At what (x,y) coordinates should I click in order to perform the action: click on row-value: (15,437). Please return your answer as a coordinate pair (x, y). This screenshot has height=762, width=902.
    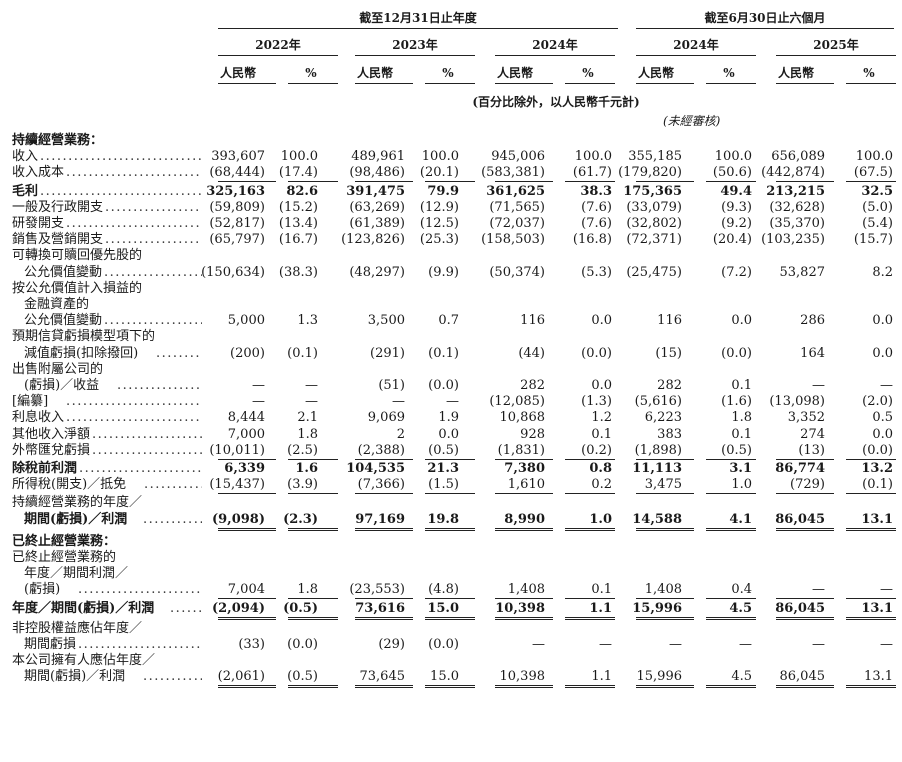
    Looking at the image, I should click on (237, 485).